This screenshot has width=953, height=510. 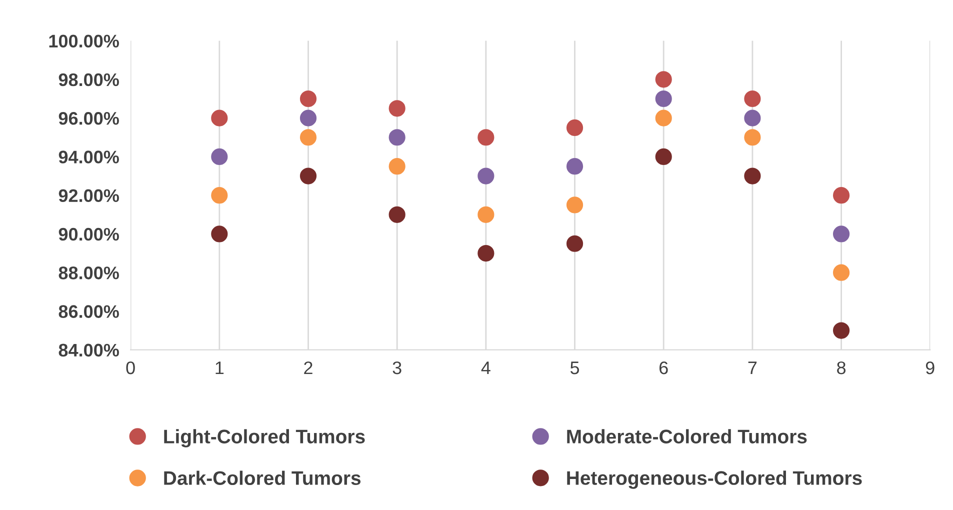 What do you see at coordinates (88, 118) in the screenshot?
I see `y-tick-label: 96.00%` at bounding box center [88, 118].